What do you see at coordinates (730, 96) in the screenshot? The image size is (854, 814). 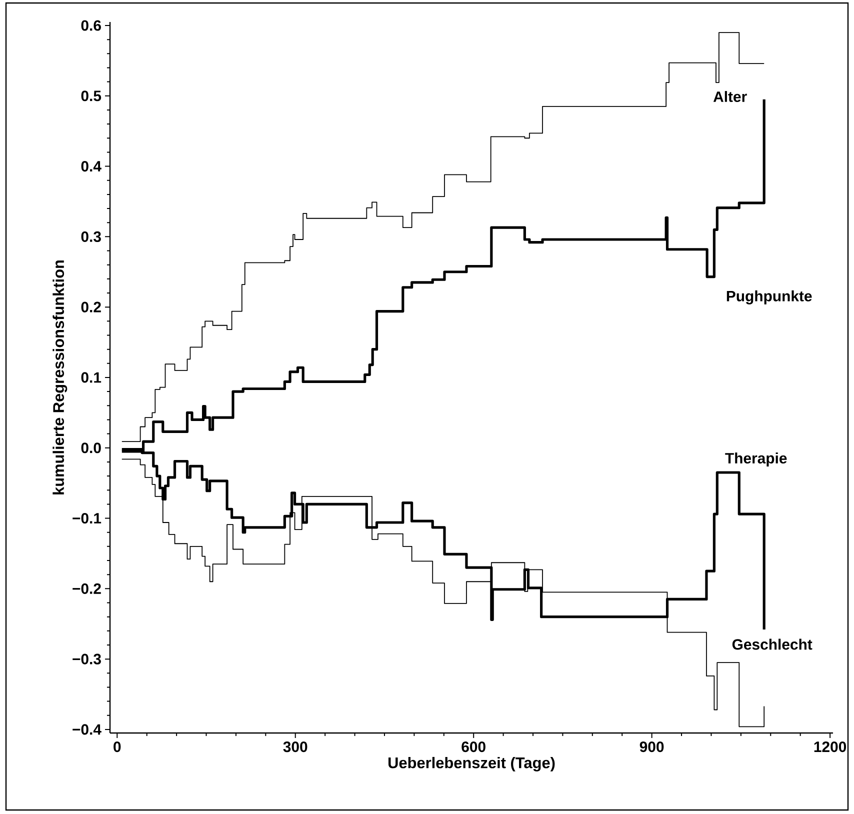 I see `series-label: Alter` at bounding box center [730, 96].